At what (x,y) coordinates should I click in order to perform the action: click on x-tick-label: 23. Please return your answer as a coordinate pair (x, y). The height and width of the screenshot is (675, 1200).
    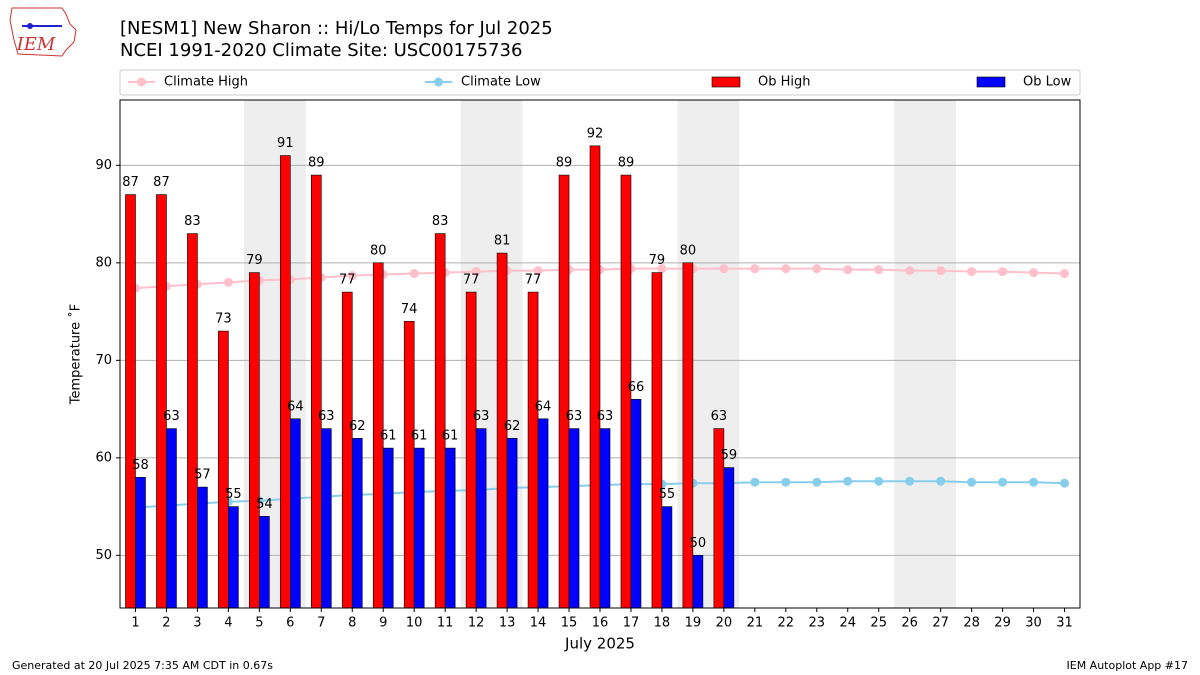
    Looking at the image, I should click on (817, 623).